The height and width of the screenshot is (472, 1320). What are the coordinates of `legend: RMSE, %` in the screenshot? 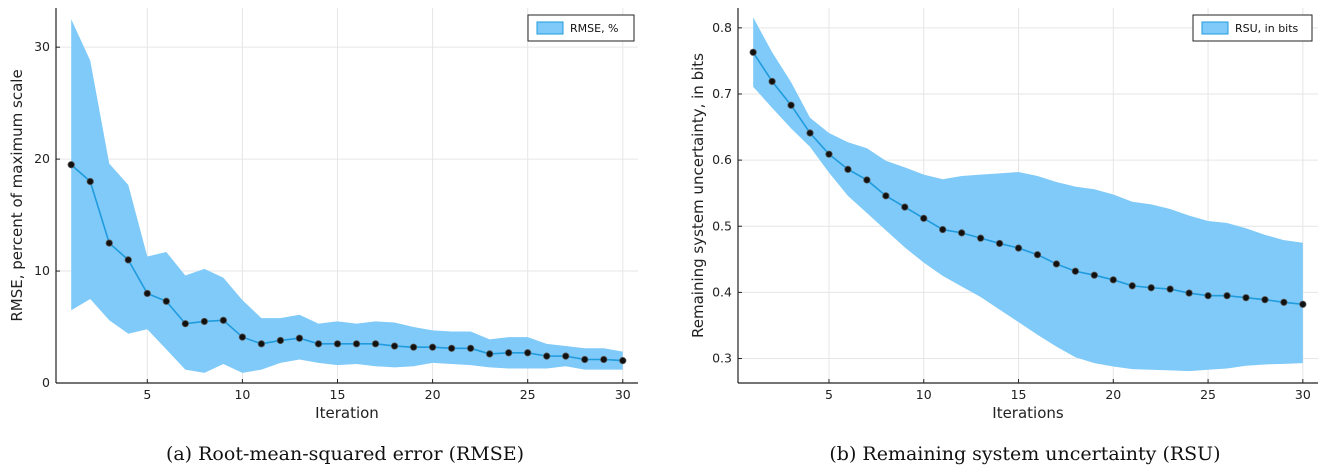 It's located at (581, 28).